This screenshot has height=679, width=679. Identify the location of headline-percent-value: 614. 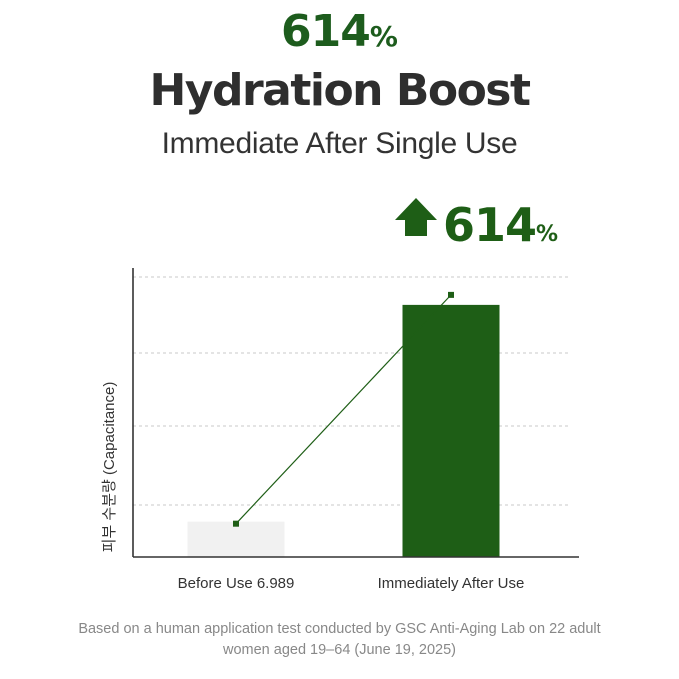
(326, 31).